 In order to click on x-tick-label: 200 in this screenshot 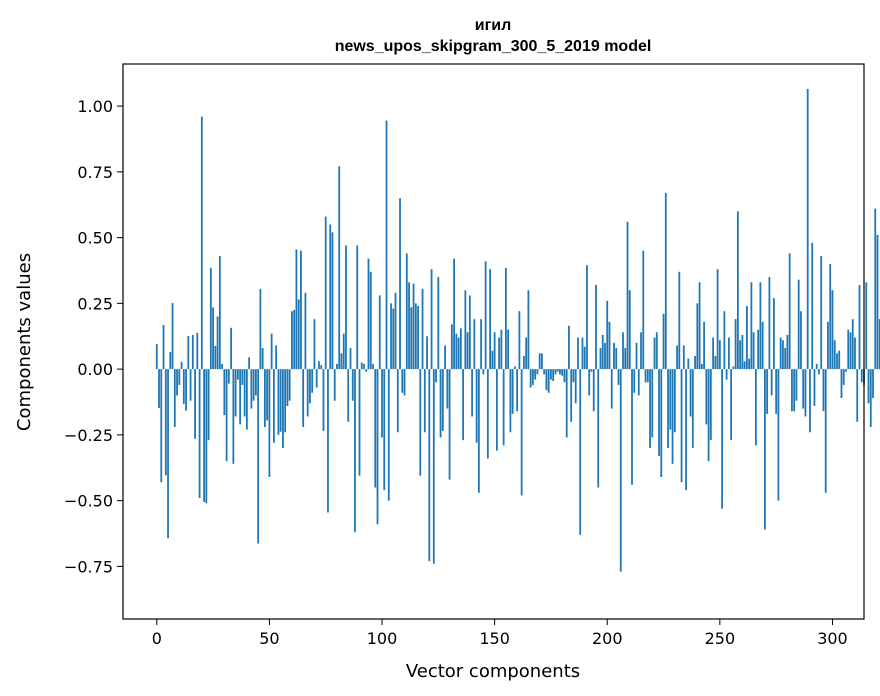, I will do `click(607, 638)`.